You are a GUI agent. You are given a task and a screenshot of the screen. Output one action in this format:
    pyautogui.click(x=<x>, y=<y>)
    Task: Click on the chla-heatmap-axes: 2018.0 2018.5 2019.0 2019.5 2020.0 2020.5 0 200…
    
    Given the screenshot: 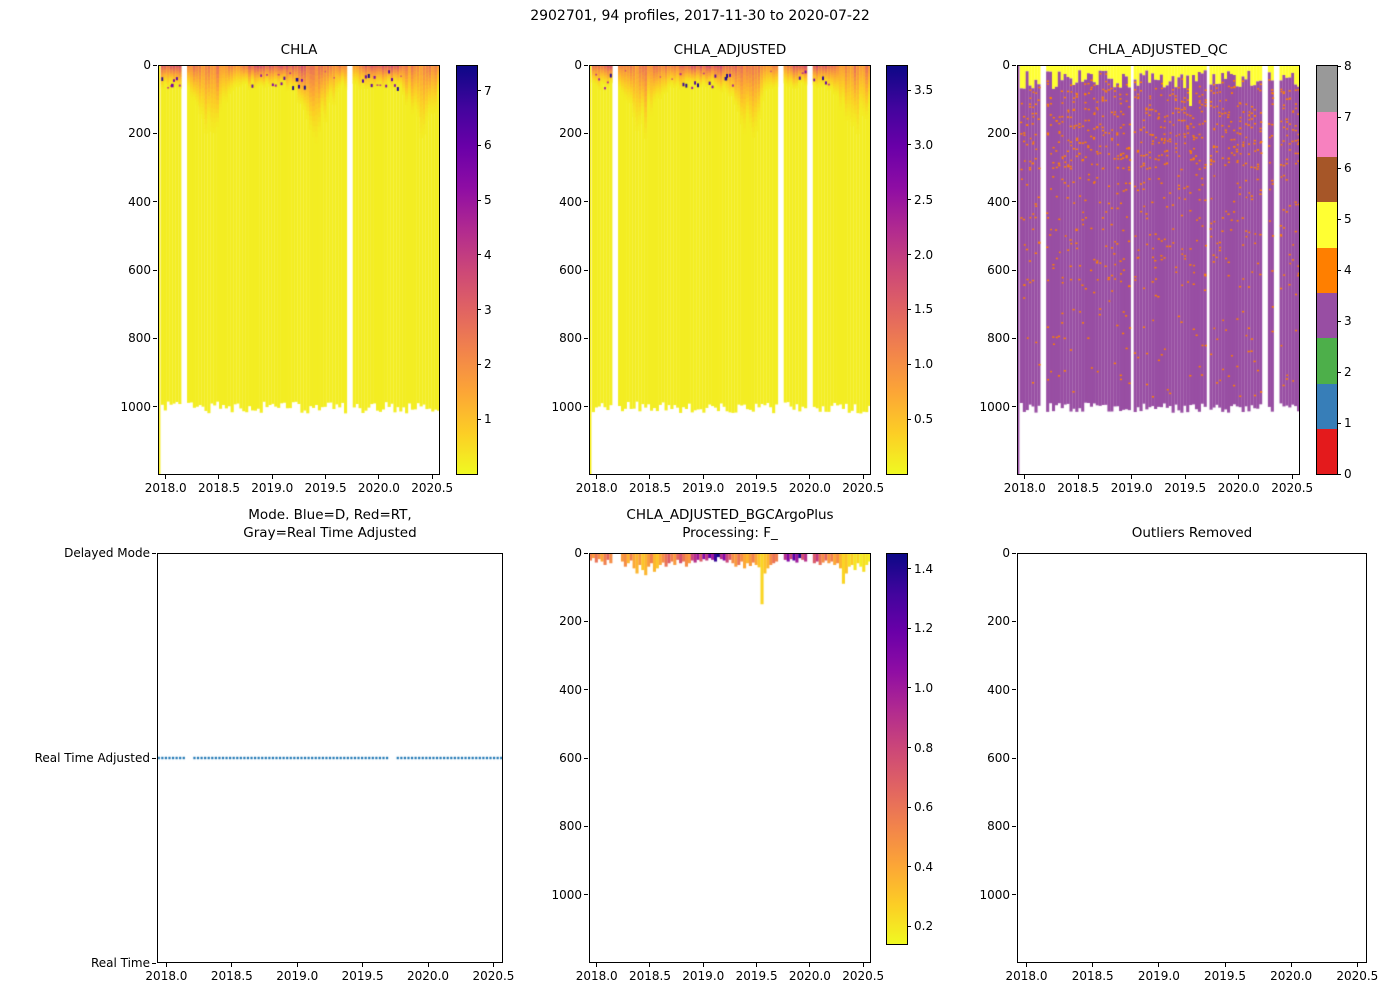 What is the action you would take?
    pyautogui.click(x=286, y=276)
    